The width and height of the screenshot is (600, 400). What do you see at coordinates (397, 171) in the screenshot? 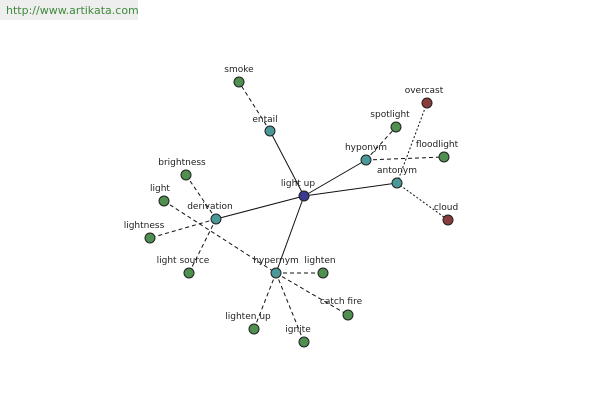
I see `node-label: antonym` at bounding box center [397, 171].